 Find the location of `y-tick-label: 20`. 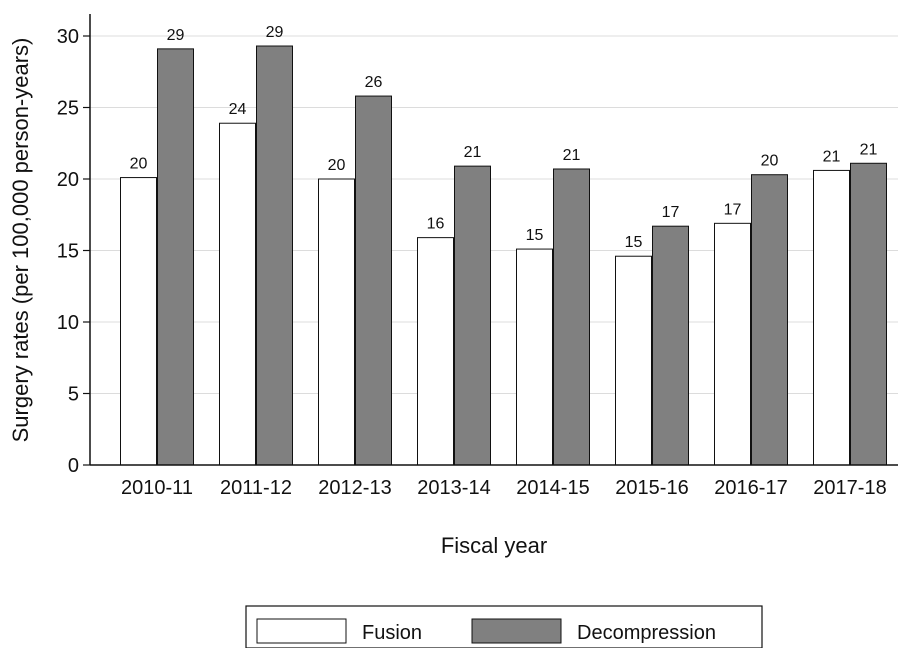

y-tick-label: 20 is located at coordinates (68, 180).